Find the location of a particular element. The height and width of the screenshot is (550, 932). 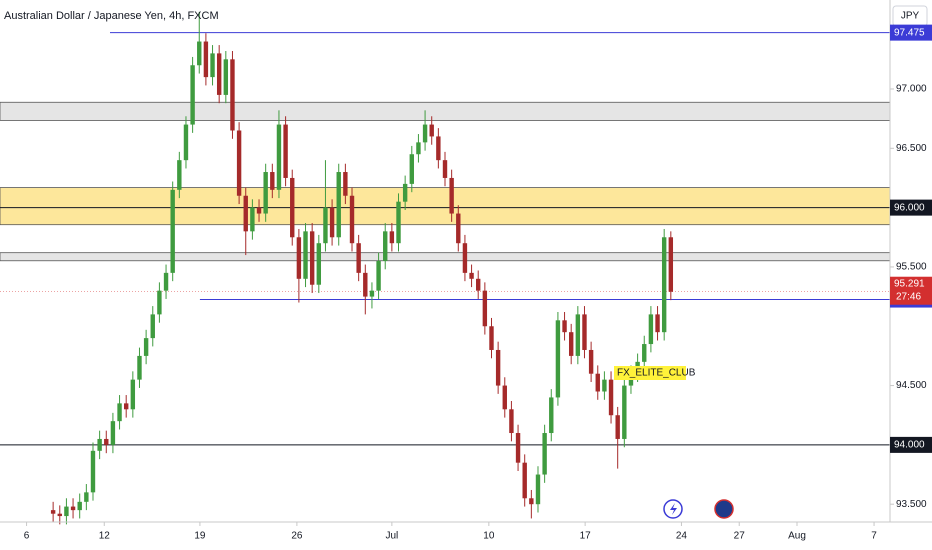

level-label: 96.000 is located at coordinates (909, 207).